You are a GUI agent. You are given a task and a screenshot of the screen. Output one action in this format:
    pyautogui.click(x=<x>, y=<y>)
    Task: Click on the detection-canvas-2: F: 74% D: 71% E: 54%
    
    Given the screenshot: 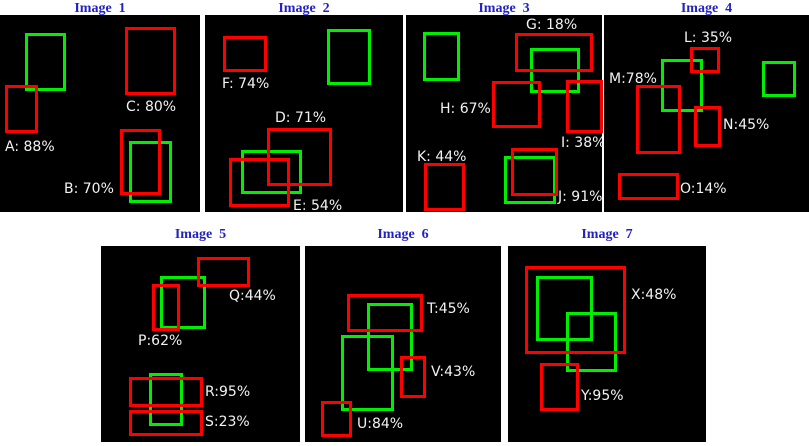 What is the action you would take?
    pyautogui.click(x=304, y=114)
    